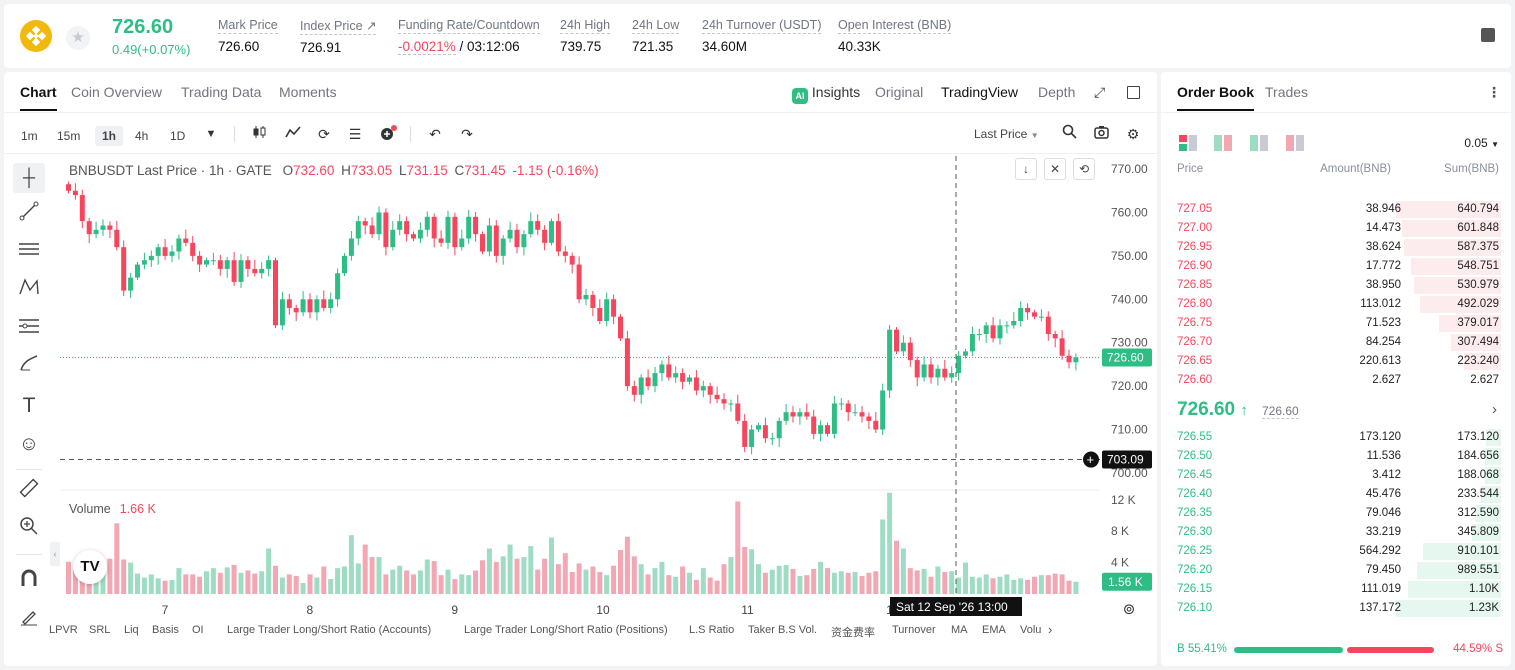 This screenshot has height=670, width=1515. What do you see at coordinates (1188, 144) in the screenshot?
I see `layout-both-icon` at bounding box center [1188, 144].